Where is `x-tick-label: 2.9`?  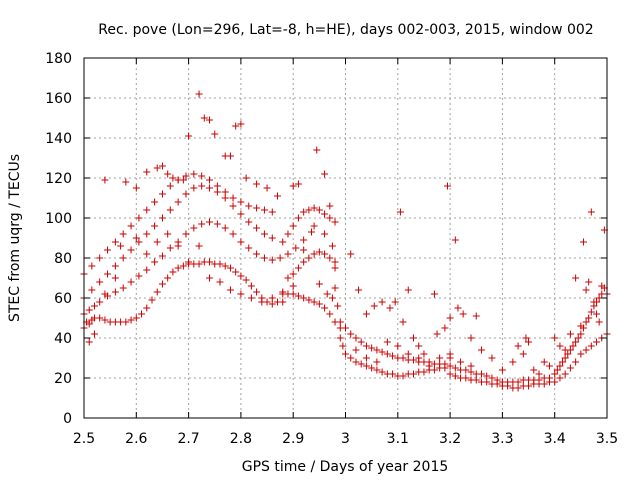 x-tick-label: 2.9 is located at coordinates (293, 439).